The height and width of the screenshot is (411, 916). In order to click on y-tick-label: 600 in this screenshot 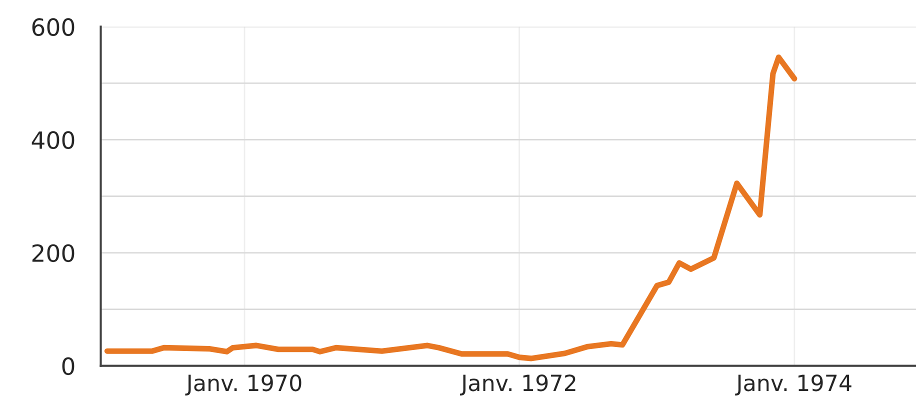, I will do `click(53, 27)`.